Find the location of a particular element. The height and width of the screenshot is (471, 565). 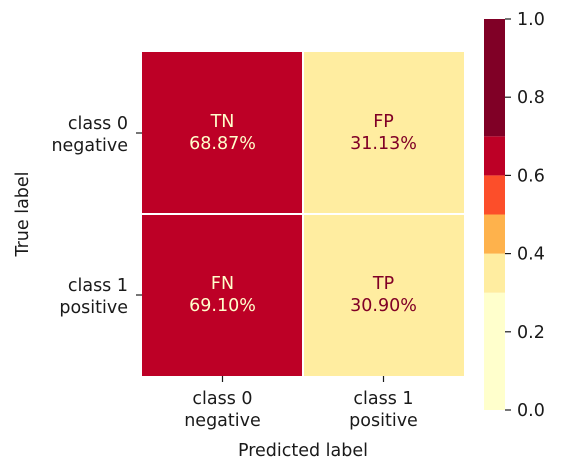

cell-name-label: TP is located at coordinates (383, 284).